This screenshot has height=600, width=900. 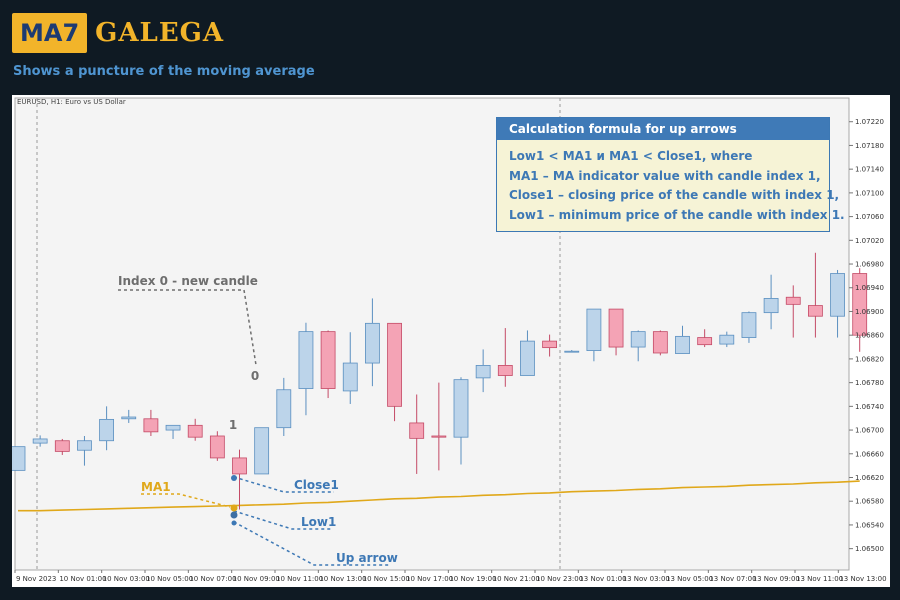 I want to click on low1-marker, so click(x=234, y=515).